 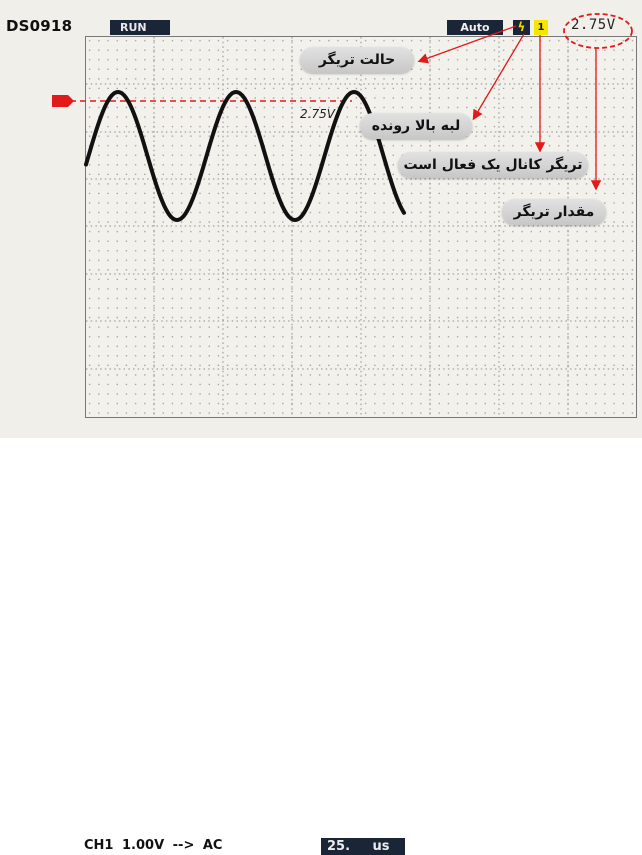 I want to click on highlight-ellipse, so click(x=598, y=31).